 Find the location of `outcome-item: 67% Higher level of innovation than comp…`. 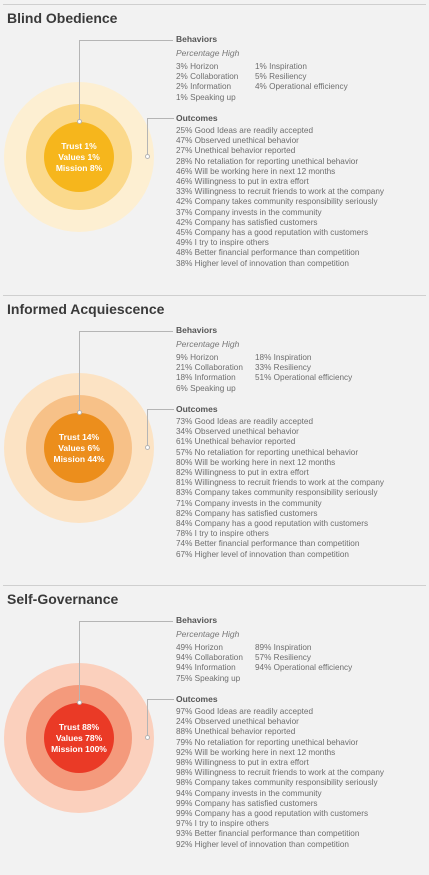

outcome-item: 67% Higher level of innovation than comp… is located at coordinates (262, 554).